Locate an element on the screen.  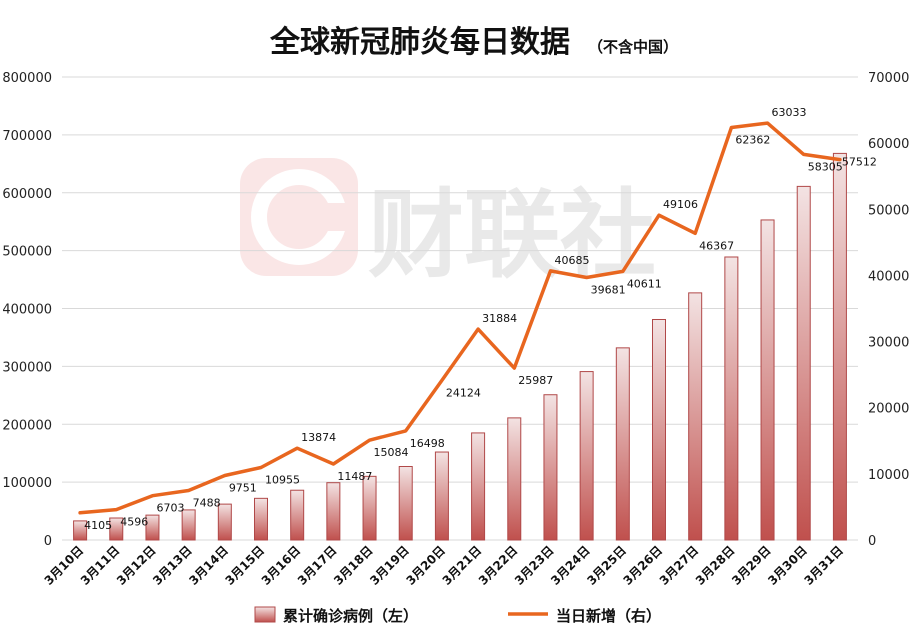
x-tick-label: 3月23日 is located at coordinates (534, 565).